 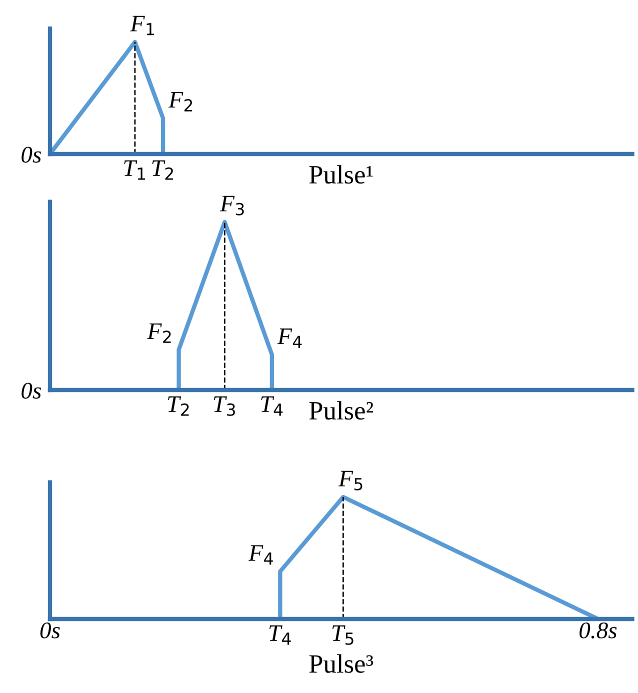 I want to click on annotation: T$_{5}$, so click(x=343, y=635).